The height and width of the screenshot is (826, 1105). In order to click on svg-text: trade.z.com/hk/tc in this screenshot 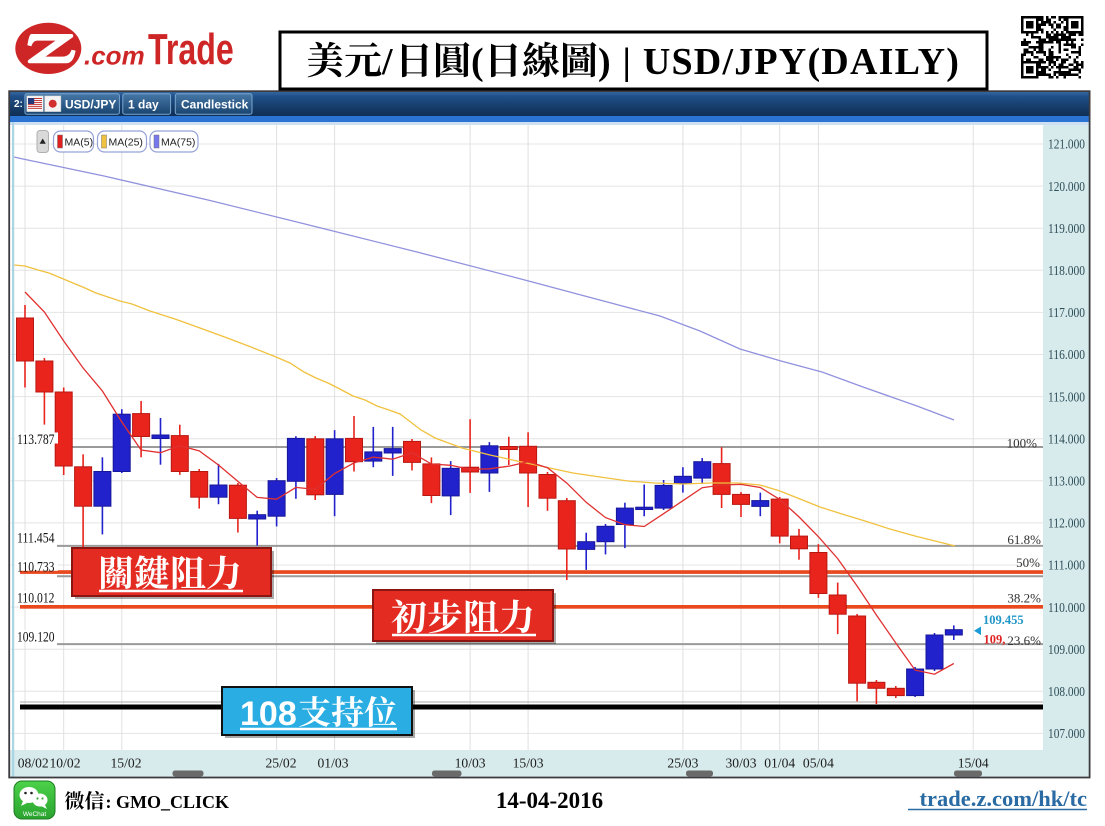, I will do `click(1003, 798)`.